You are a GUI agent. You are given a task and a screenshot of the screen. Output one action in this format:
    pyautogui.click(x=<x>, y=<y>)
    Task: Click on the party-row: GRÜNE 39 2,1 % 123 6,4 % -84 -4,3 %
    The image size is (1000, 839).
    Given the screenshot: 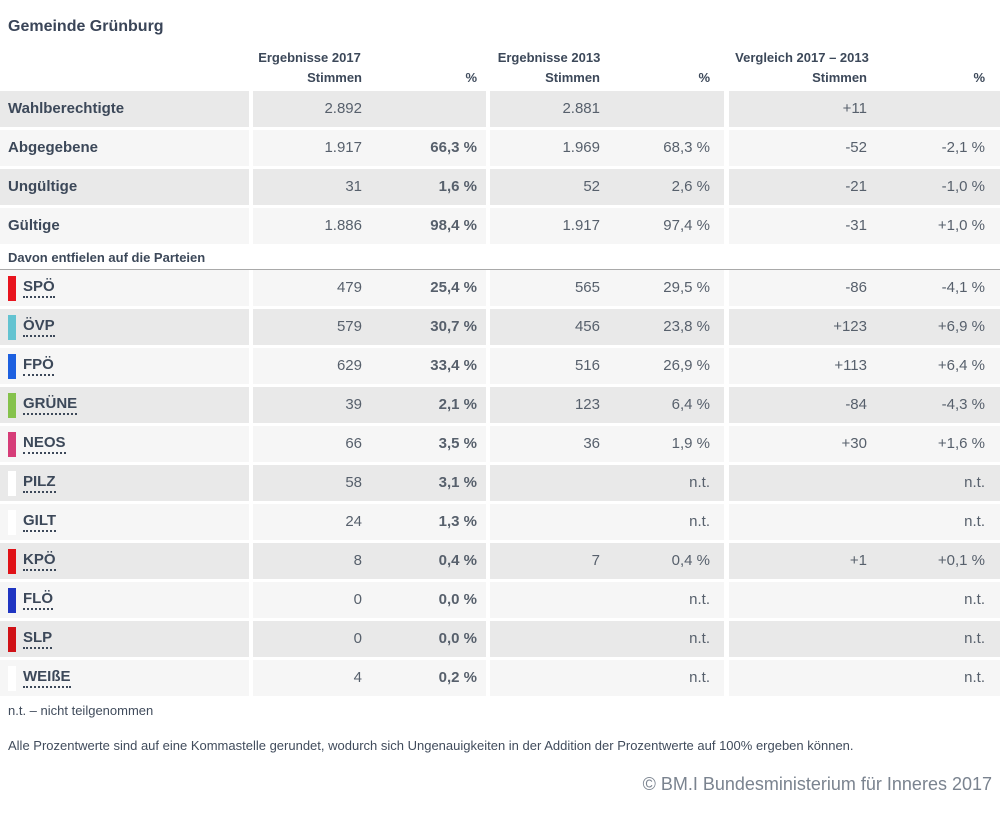 What is the action you would take?
    pyautogui.click(x=500, y=405)
    